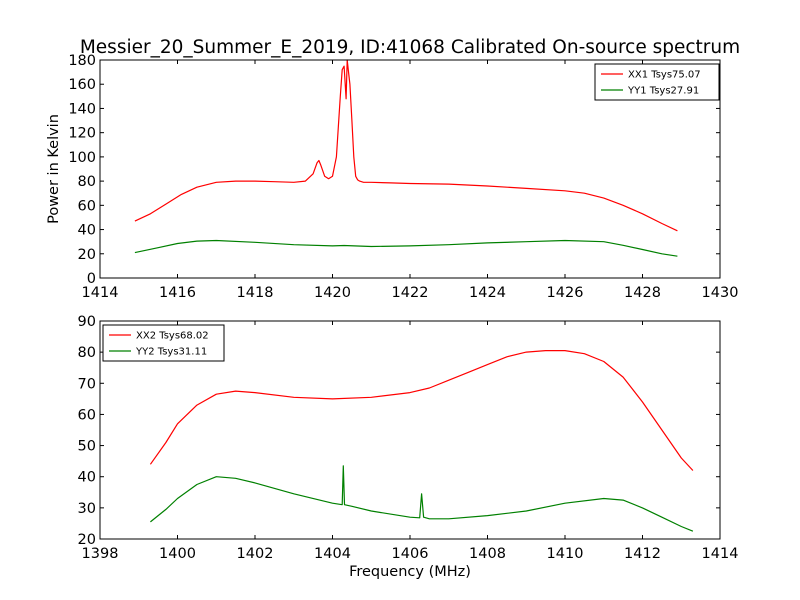 Image resolution: width=800 pixels, height=600 pixels. What do you see at coordinates (172, 336) in the screenshot?
I see `bottom-legend-label: XX2 Tsys68.02` at bounding box center [172, 336].